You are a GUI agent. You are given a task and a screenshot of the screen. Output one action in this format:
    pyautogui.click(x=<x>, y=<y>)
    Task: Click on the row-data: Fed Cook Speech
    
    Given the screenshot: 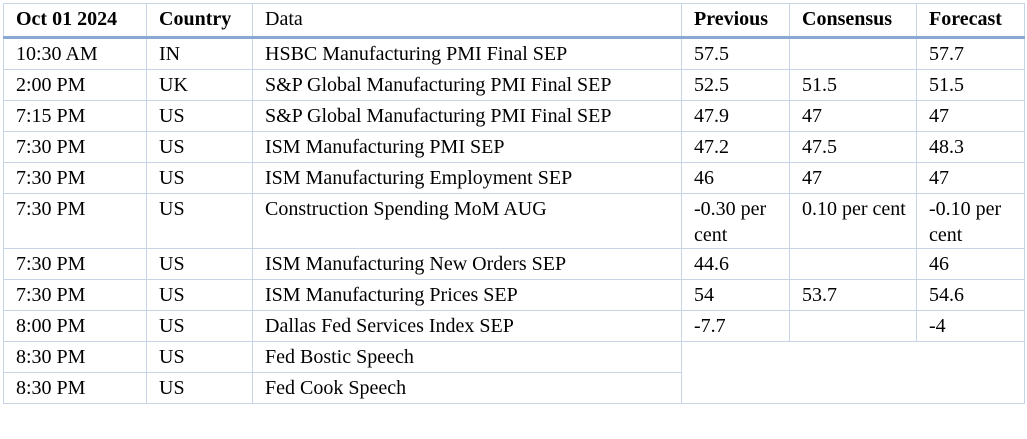 What is the action you would take?
    pyautogui.click(x=467, y=388)
    